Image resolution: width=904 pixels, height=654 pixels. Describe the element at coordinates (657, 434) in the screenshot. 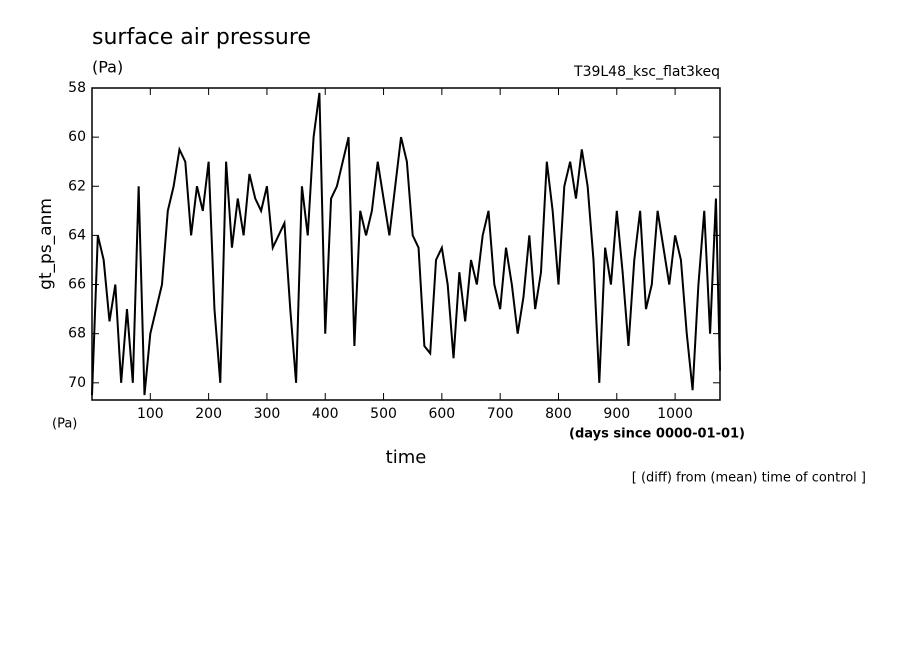

I see `x-unit: (days since 0000-01-01)` at that location.